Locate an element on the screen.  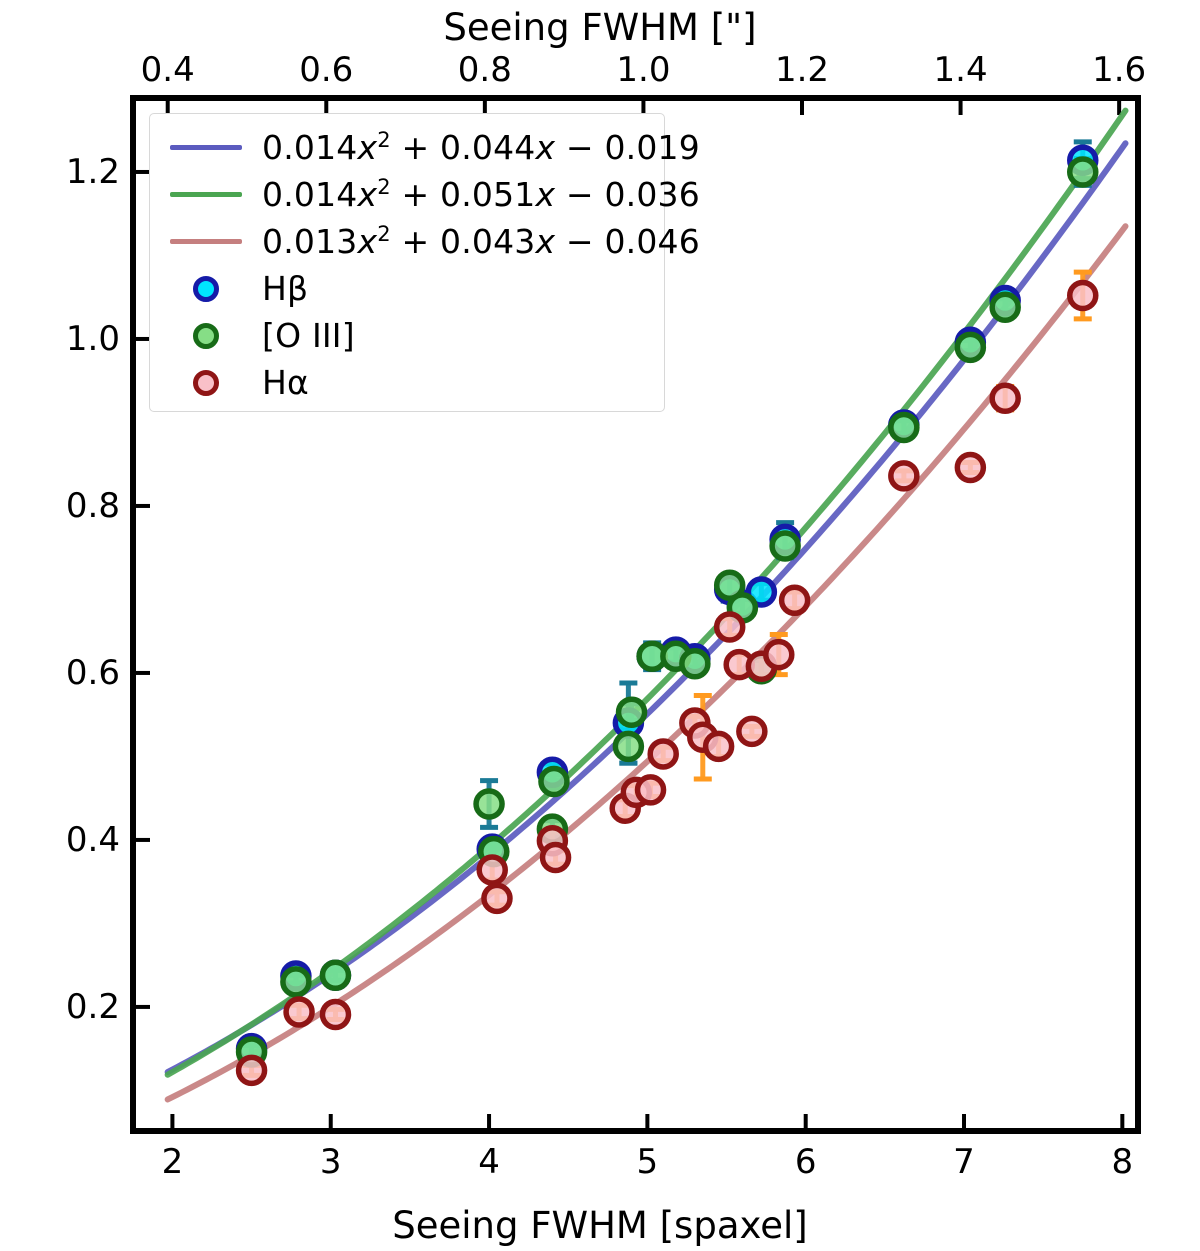
legend-label-3: Hβ is located at coordinates (285, 288).